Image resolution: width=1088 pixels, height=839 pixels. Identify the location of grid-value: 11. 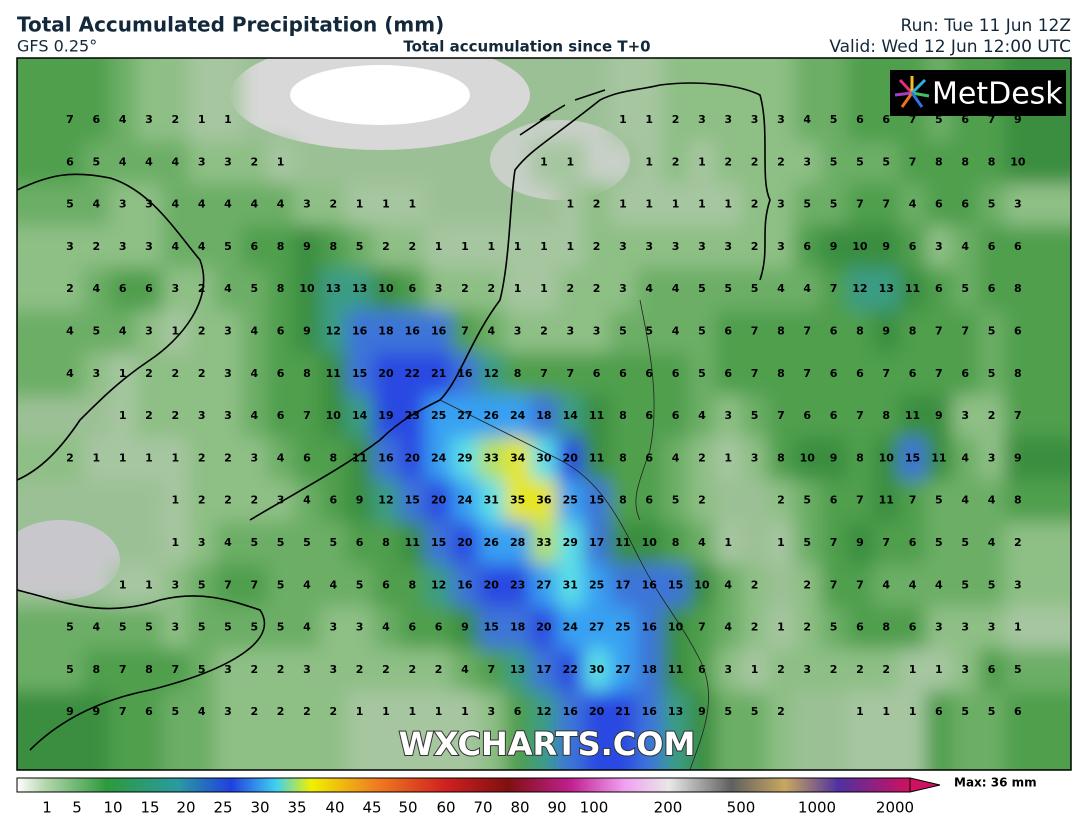
(886, 500).